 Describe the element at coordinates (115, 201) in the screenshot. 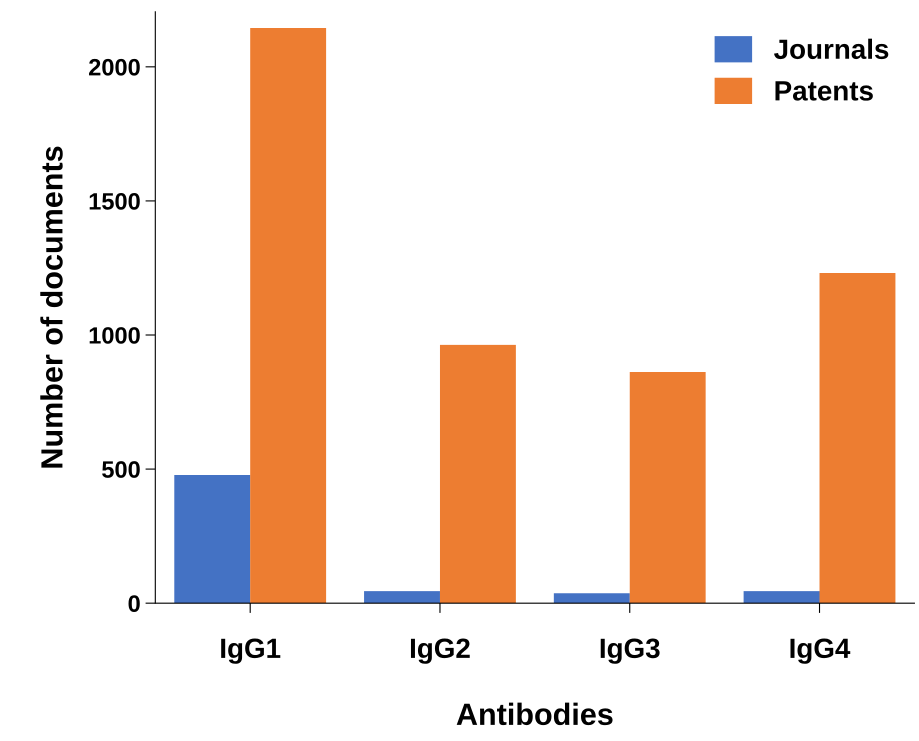

I see `y-tick-label: 1500` at that location.